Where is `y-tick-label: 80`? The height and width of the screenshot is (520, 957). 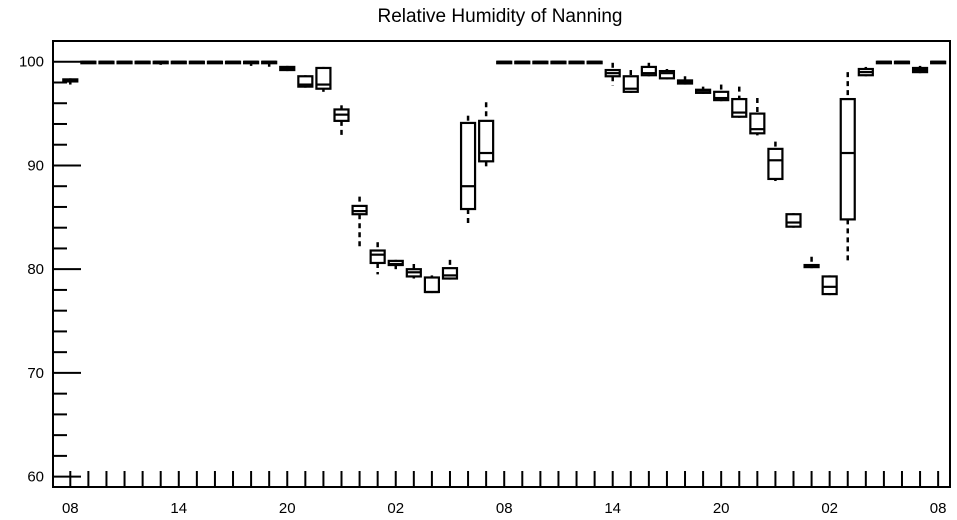 y-tick-label: 80 is located at coordinates (35, 269).